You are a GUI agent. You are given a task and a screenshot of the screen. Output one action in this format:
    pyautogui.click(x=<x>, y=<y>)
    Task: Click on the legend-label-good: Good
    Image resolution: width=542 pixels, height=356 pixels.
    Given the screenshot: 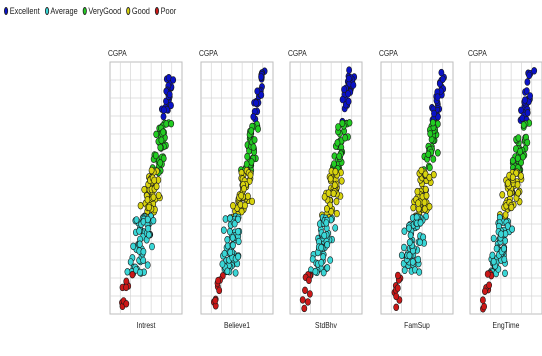 What is the action you would take?
    pyautogui.click(x=140, y=11)
    